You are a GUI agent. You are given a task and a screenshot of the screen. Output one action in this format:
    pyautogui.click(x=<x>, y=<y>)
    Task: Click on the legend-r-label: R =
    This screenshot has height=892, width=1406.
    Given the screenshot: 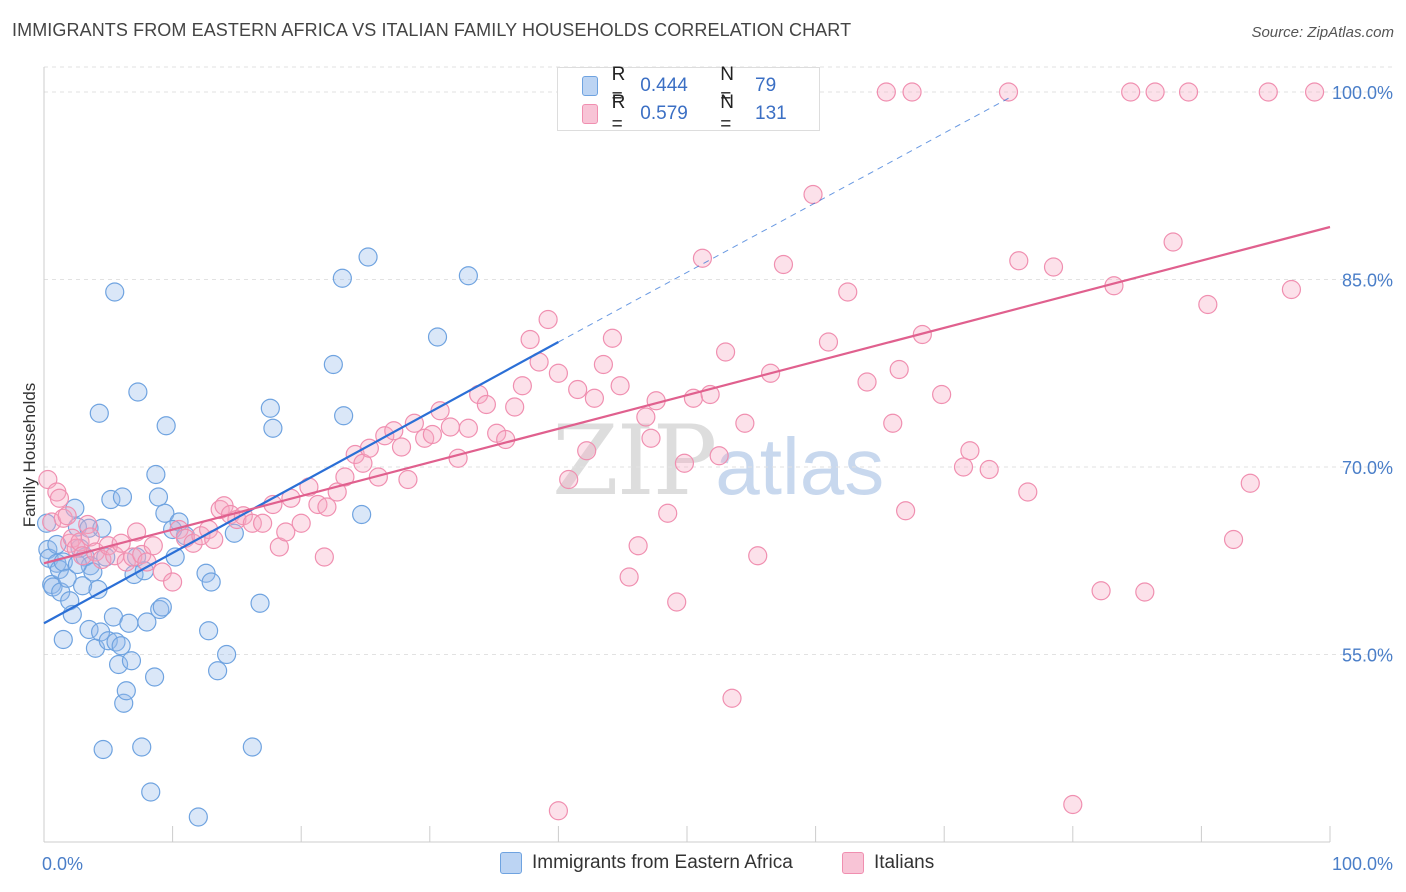 What is the action you would take?
    pyautogui.click(x=618, y=85)
    